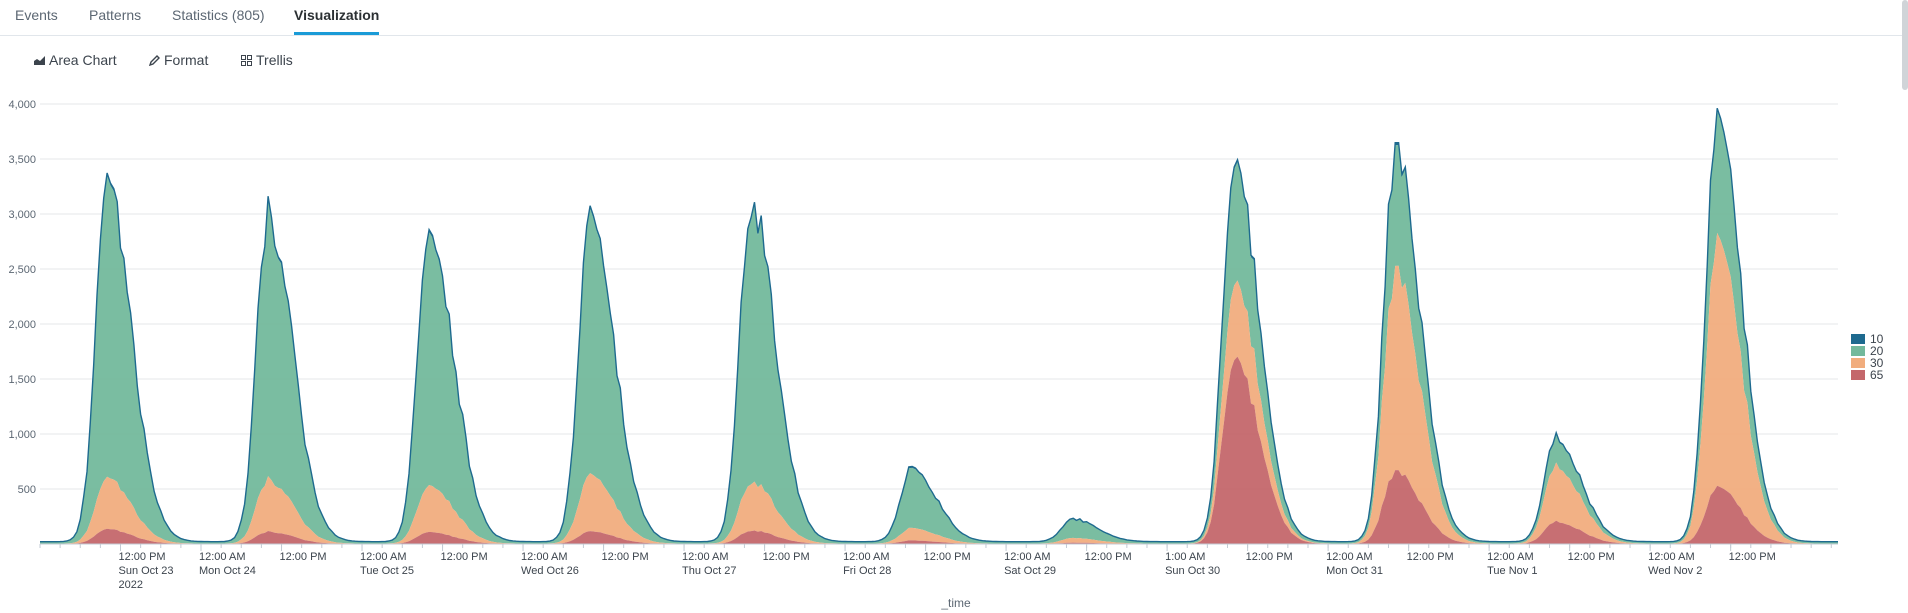 The width and height of the screenshot is (1908, 613). I want to click on x-tick-label: Sun Oct 23, so click(146, 571).